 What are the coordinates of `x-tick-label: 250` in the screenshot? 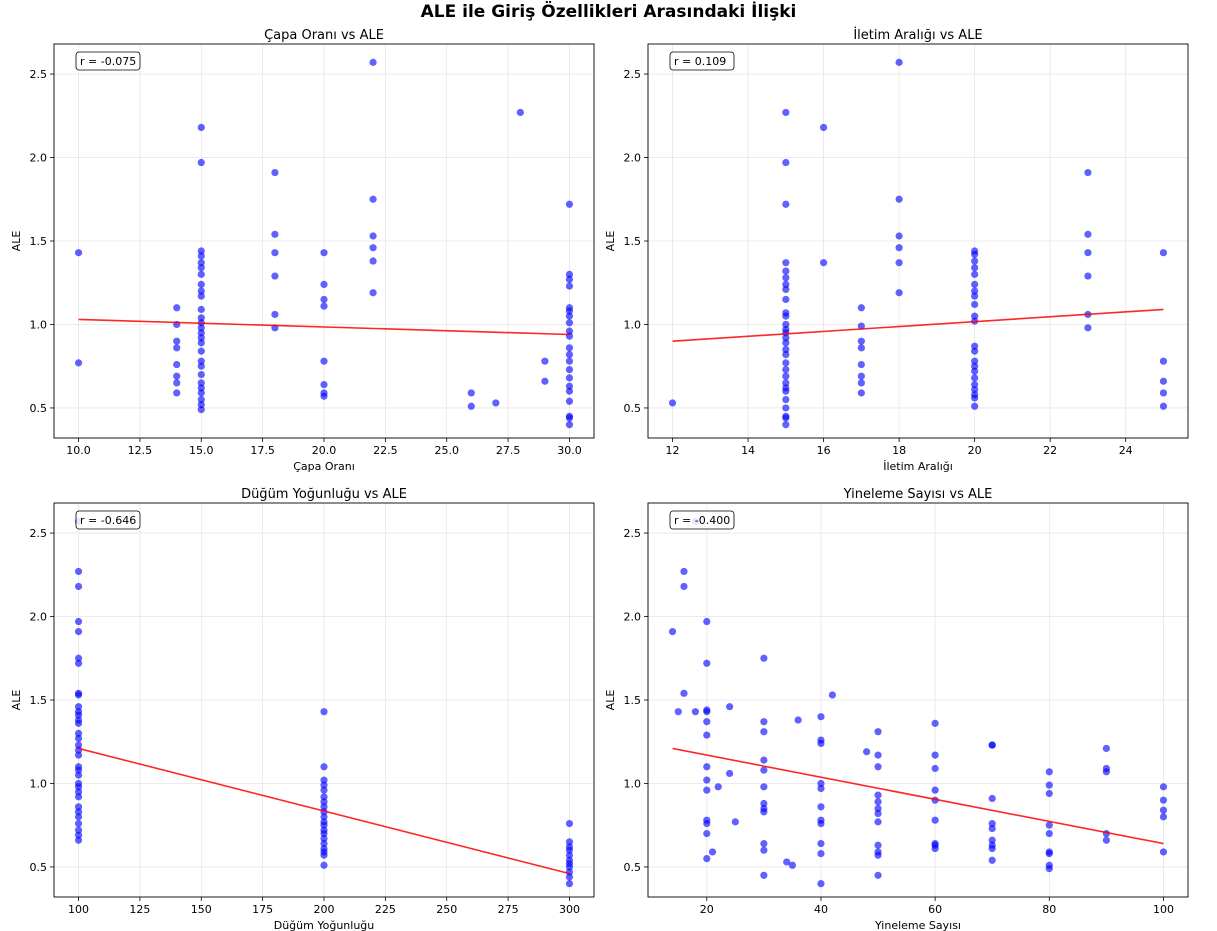 It's located at (446, 909).